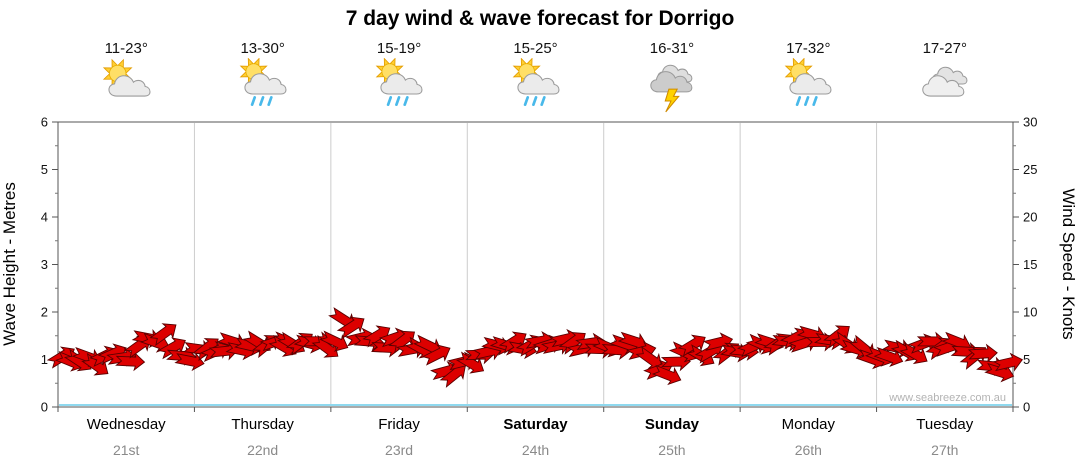 Image resolution: width=1080 pixels, height=475 pixels. I want to click on right-tick-label: 20, so click(1030, 217).